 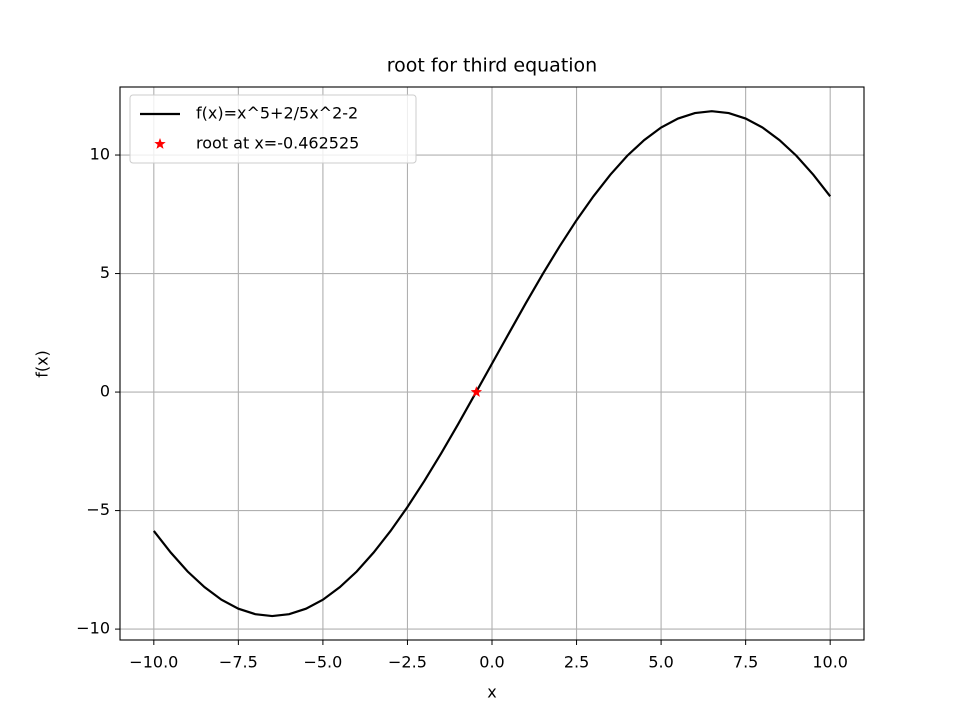 I want to click on y-tick-label: −10, so click(x=93, y=628).